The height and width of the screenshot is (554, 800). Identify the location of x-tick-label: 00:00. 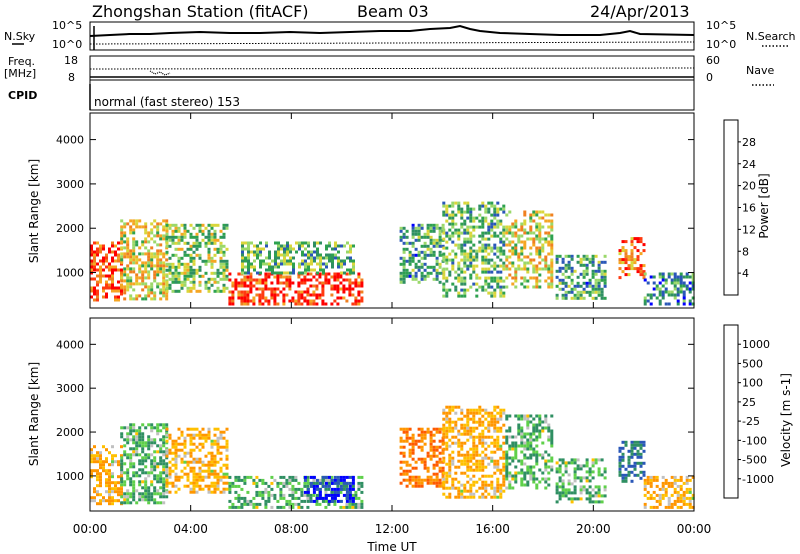
(694, 529).